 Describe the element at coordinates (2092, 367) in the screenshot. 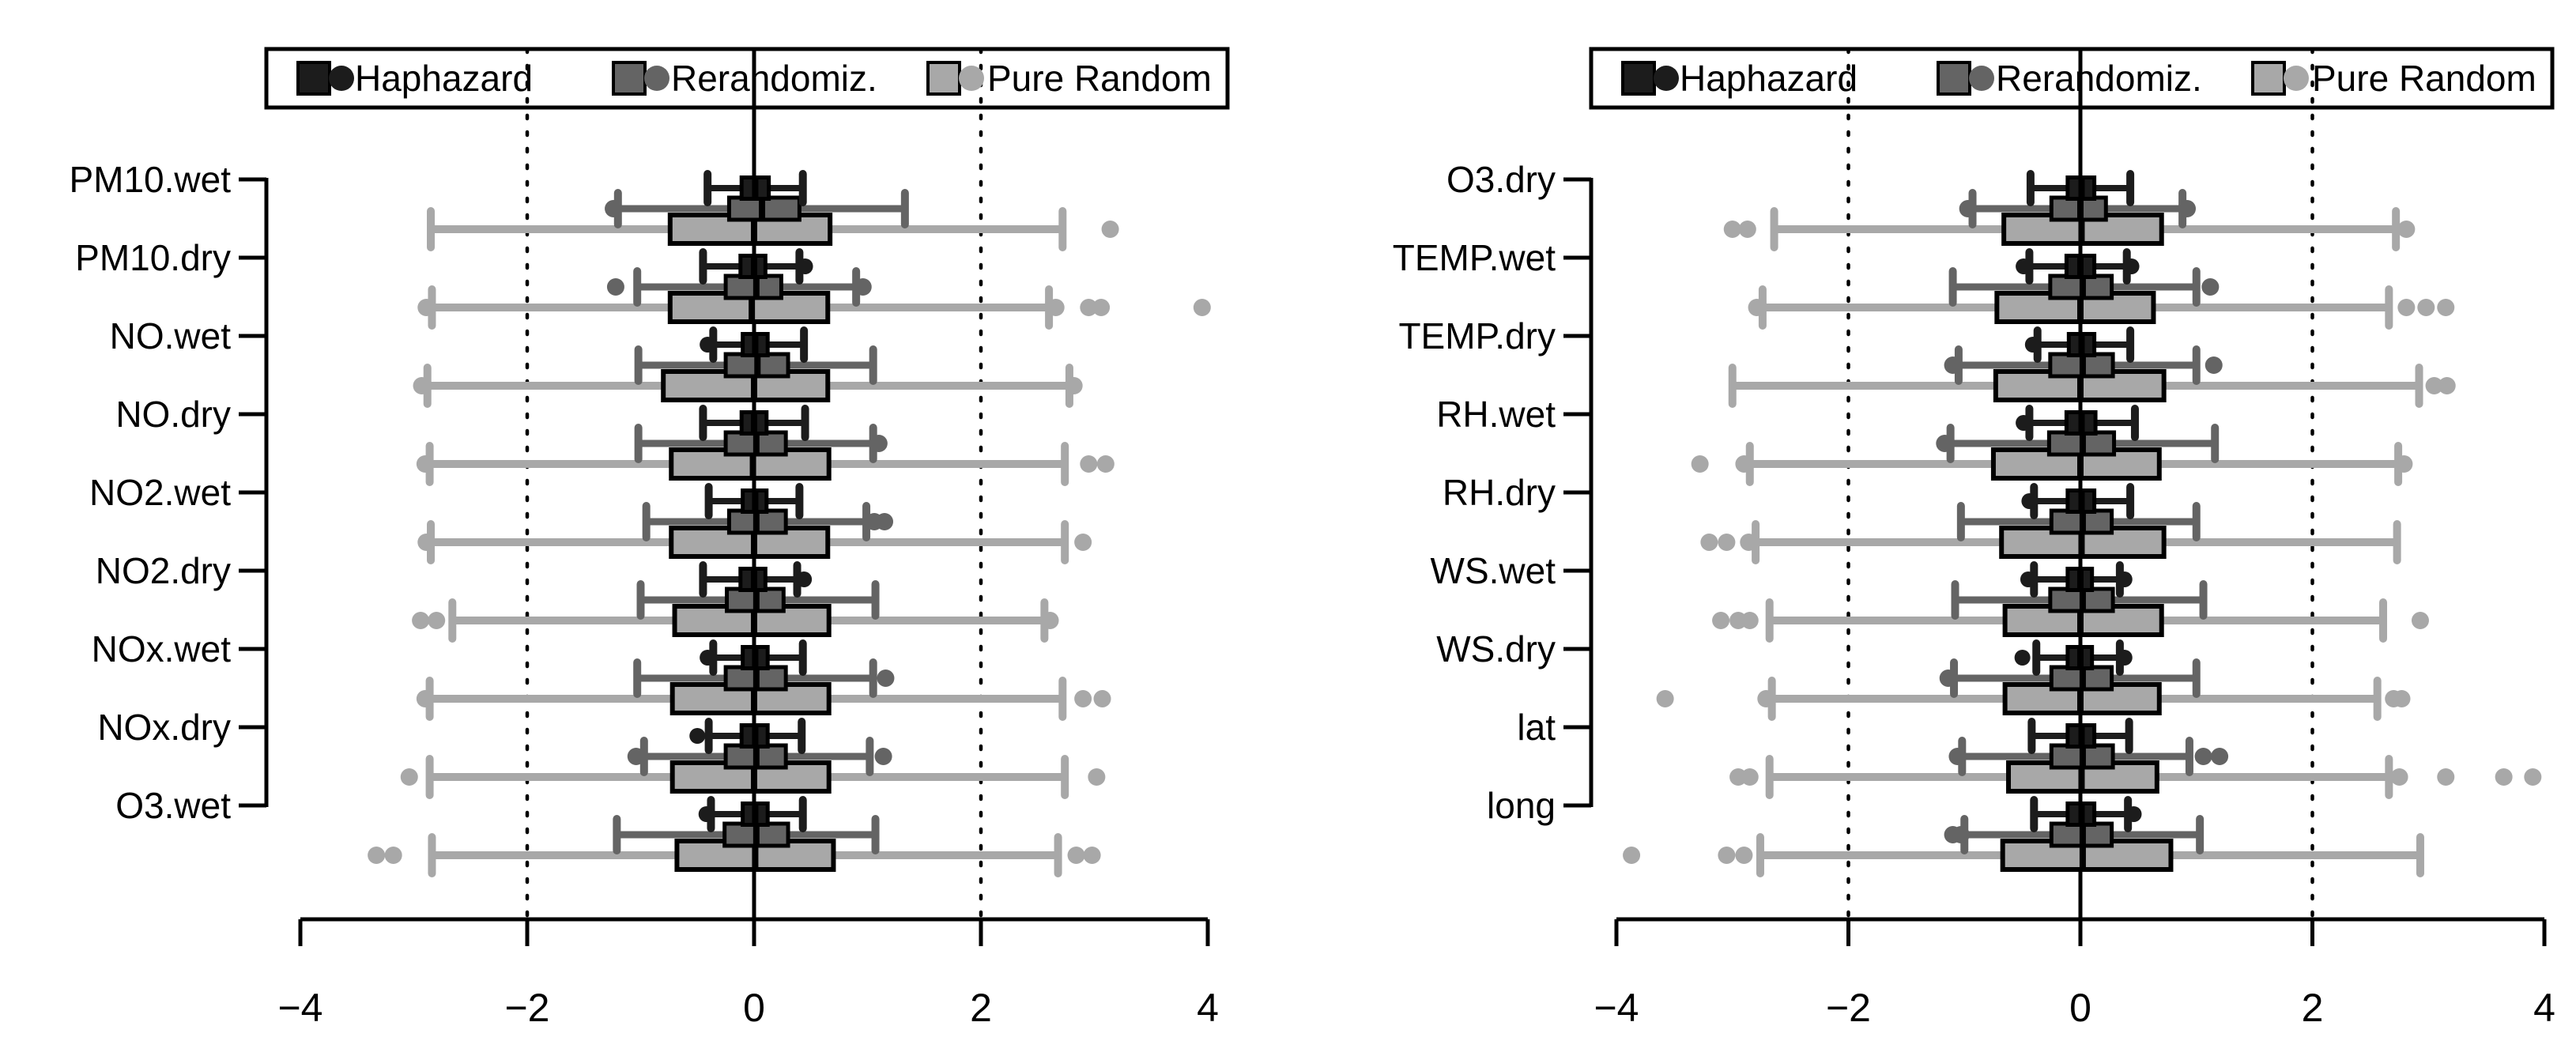

I see `boxplot-group-TEMP.dry` at that location.